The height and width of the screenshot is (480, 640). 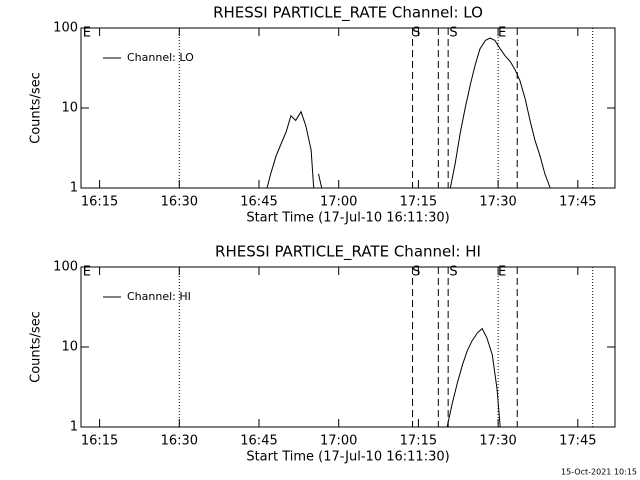 I want to click on legend-label: Channel: HI, so click(x=159, y=296).